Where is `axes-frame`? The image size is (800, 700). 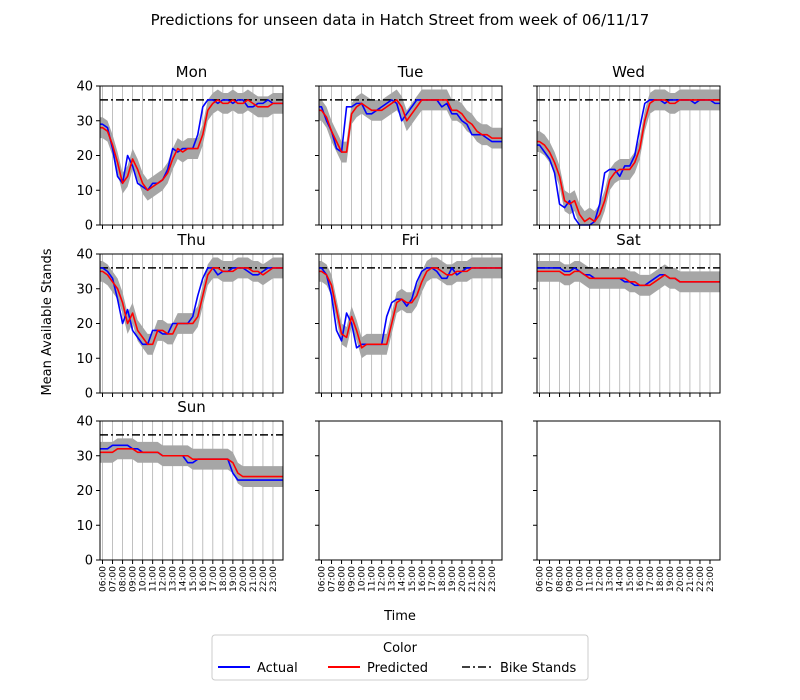
axes-frame is located at coordinates (410, 490).